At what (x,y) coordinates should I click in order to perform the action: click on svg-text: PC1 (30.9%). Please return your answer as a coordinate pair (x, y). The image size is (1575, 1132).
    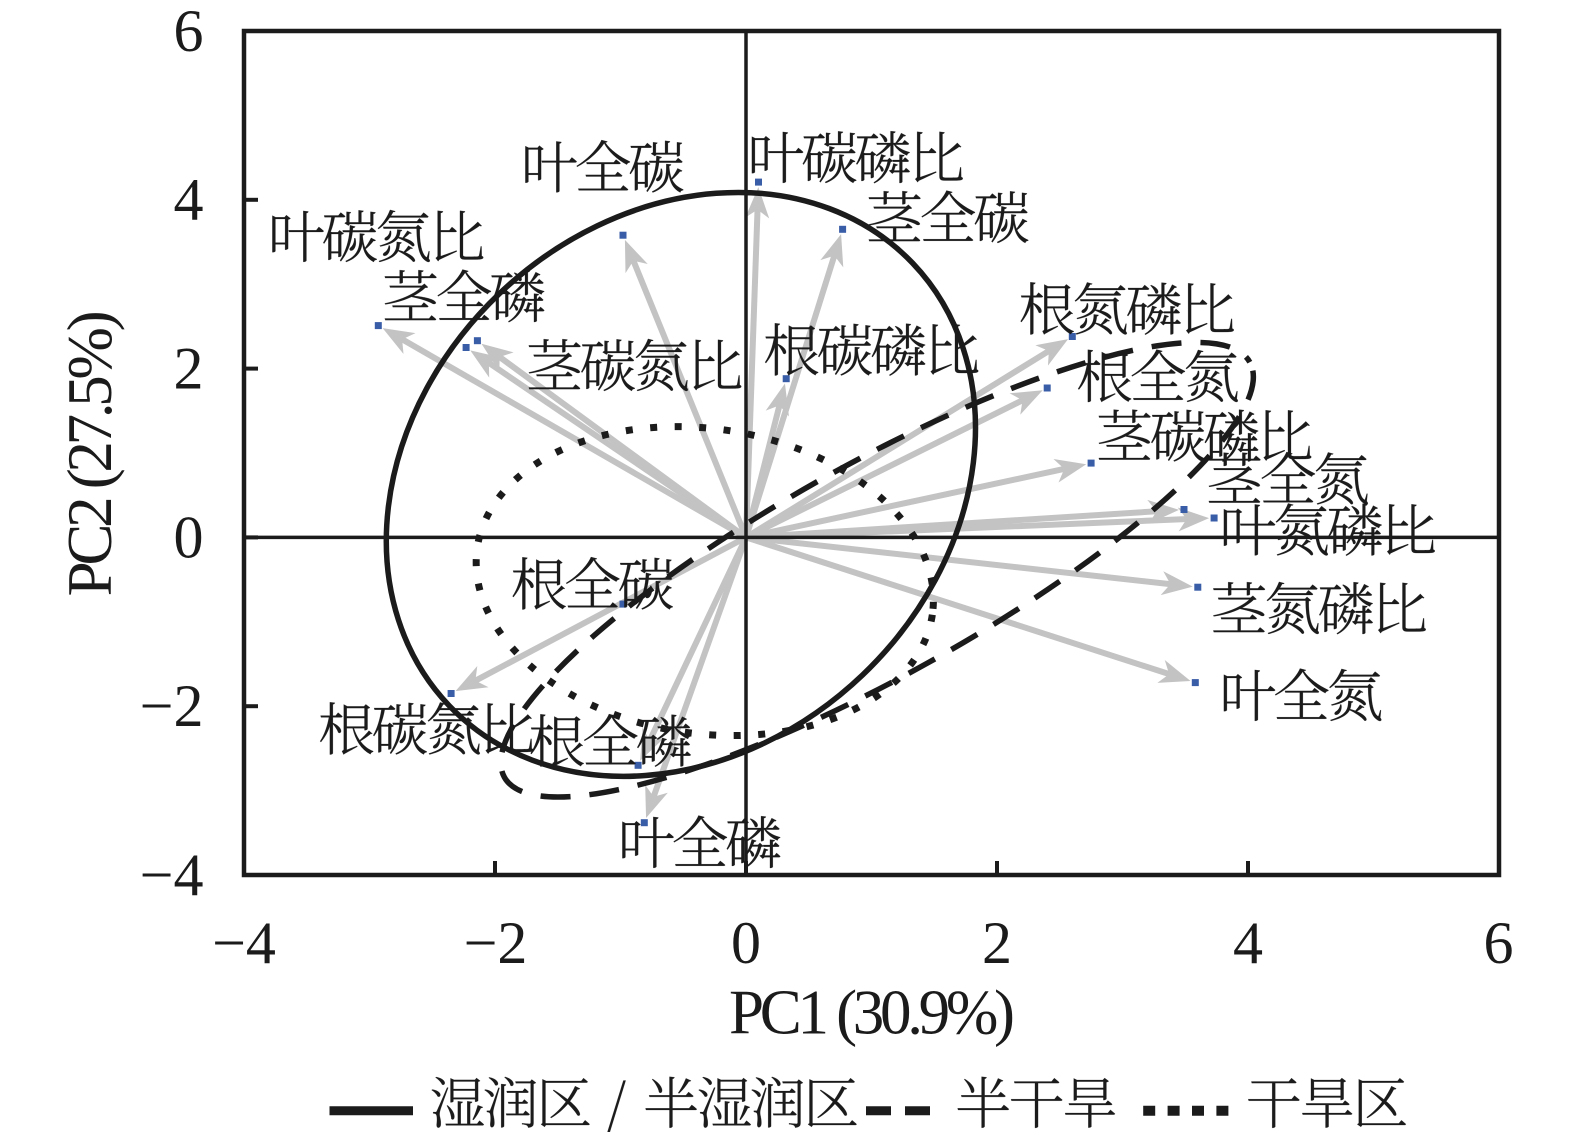
    Looking at the image, I should click on (872, 1012).